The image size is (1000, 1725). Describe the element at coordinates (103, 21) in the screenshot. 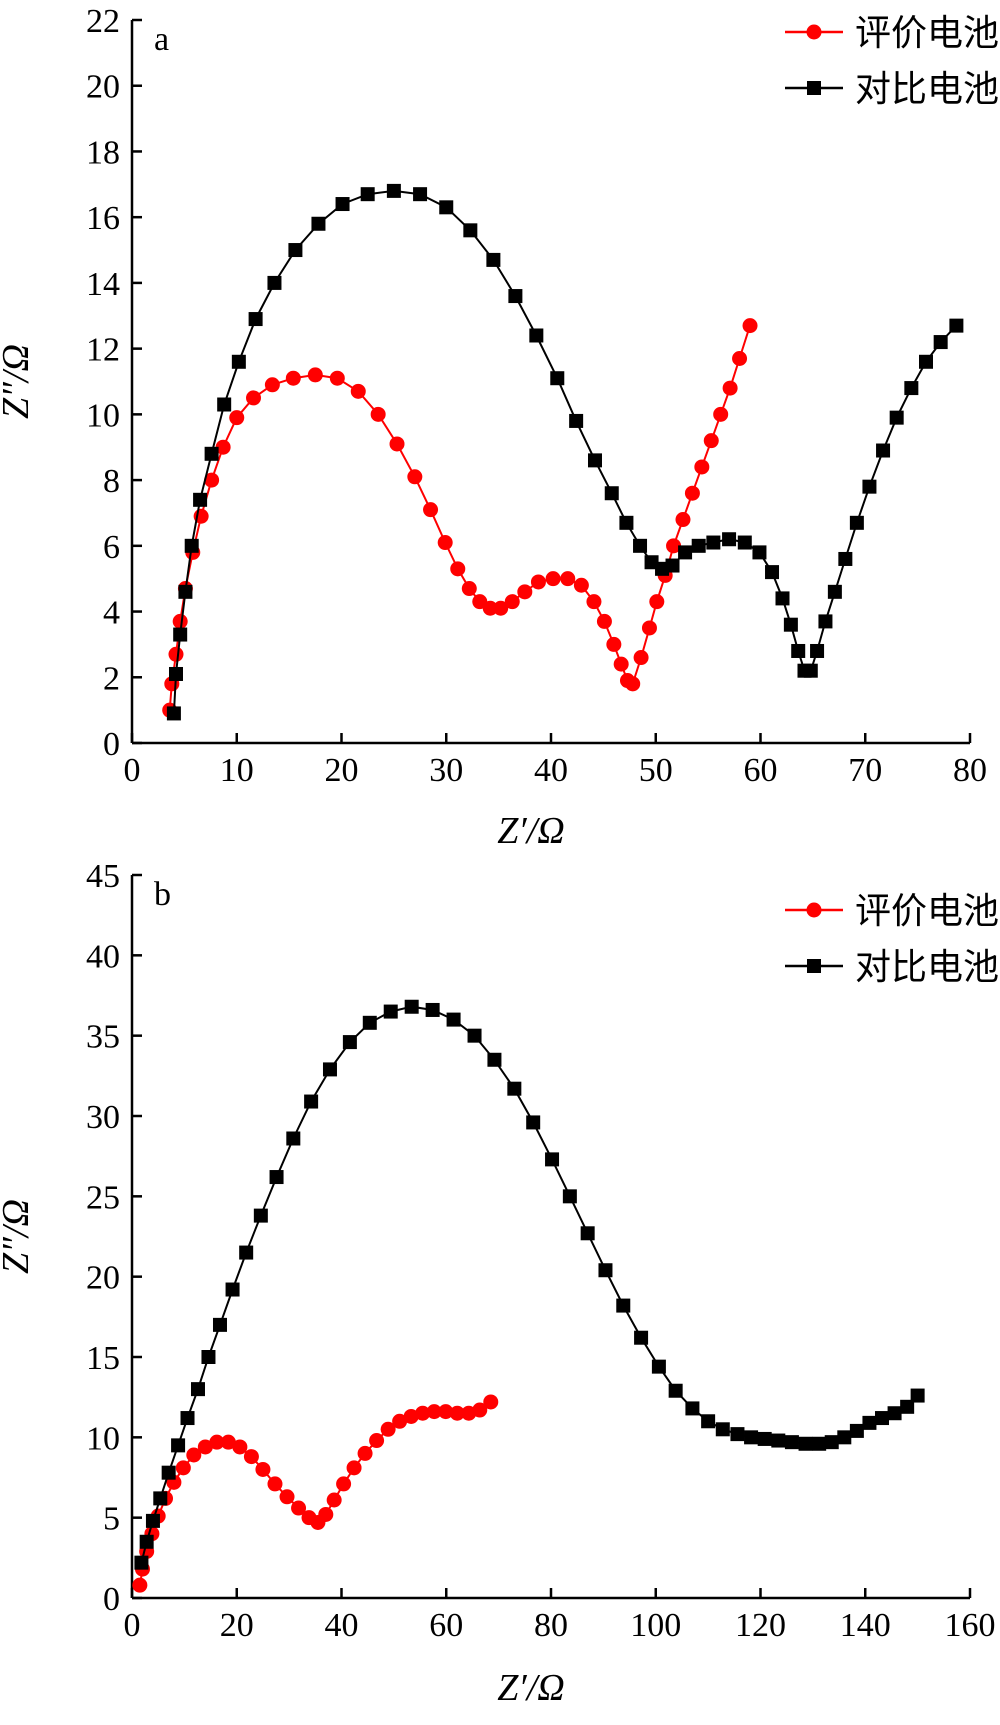

I see `y-tick-label: 22` at that location.